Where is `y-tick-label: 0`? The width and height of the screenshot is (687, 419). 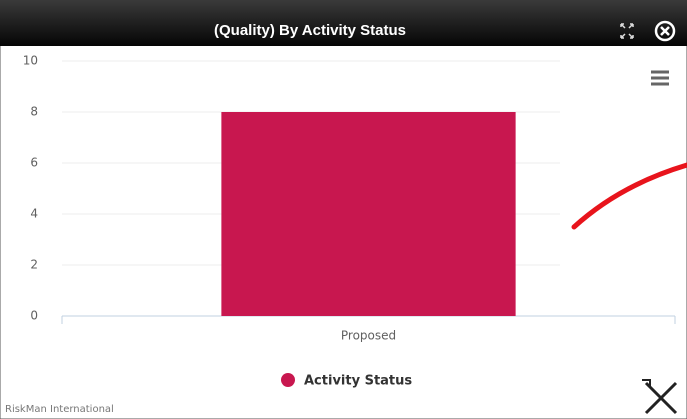
y-tick-label: 0 is located at coordinates (34, 316).